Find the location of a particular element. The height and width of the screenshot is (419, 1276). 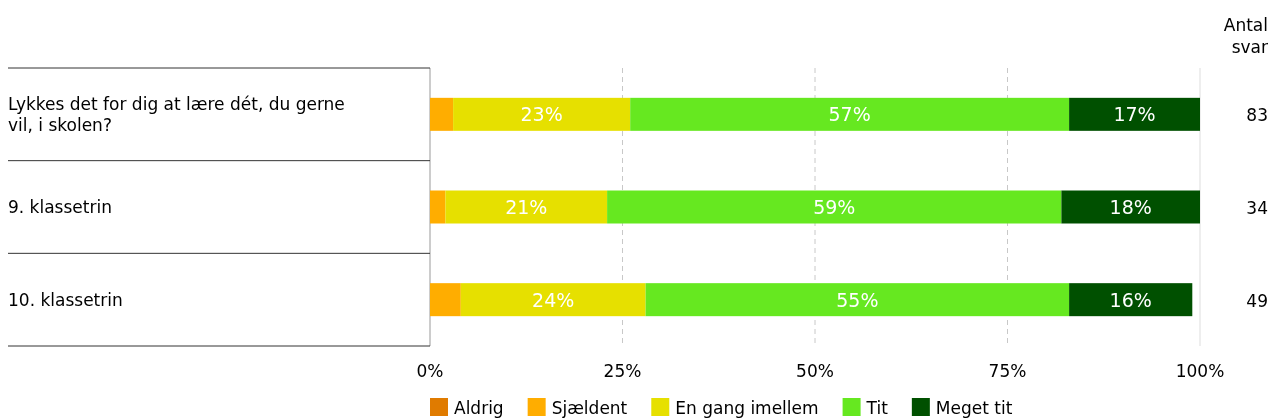

data-label: 17% is located at coordinates (1134, 114).